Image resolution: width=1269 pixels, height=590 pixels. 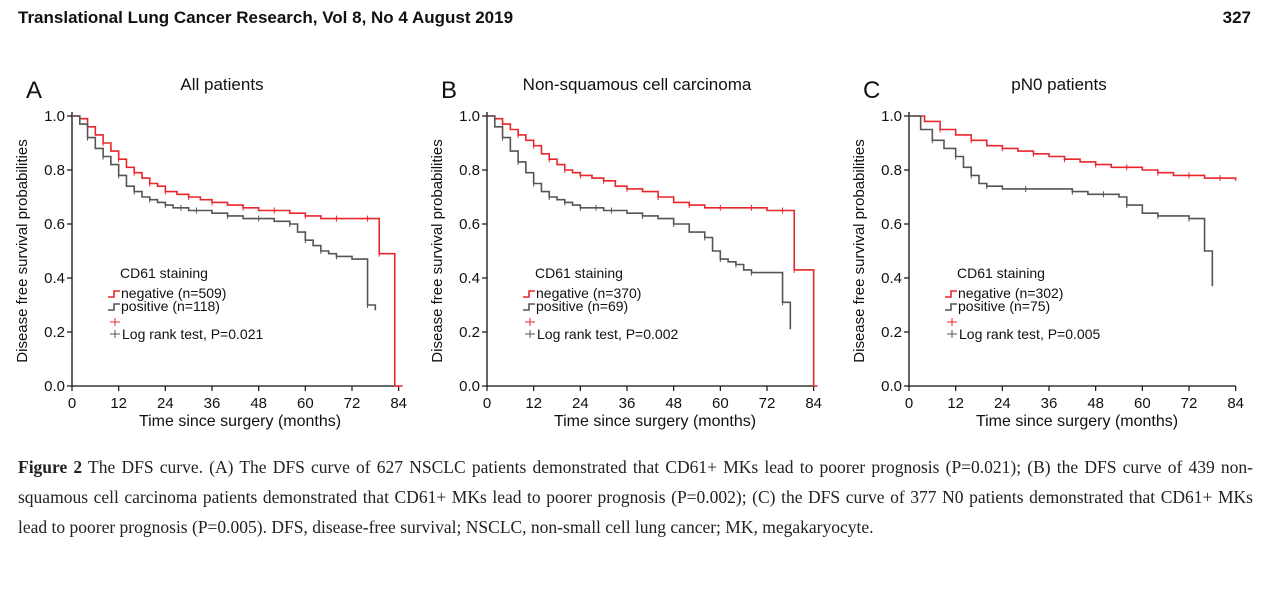 I want to click on legend-entry: negative (n=509), so click(x=173, y=293).